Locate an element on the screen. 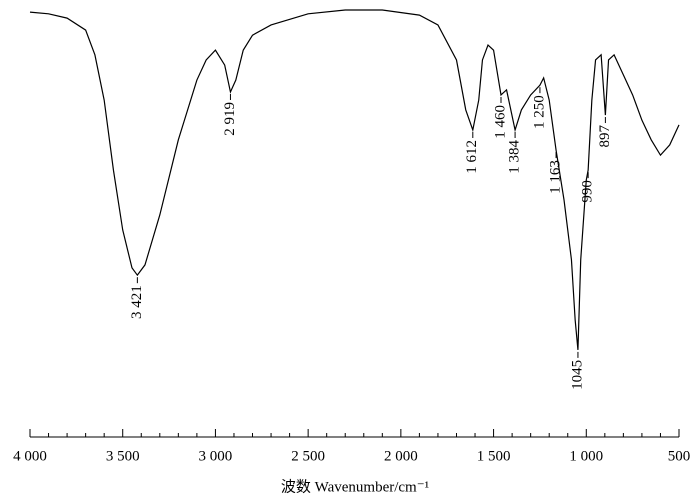 This screenshot has height=502, width=700. peak-label: 3 421 is located at coordinates (137, 302).